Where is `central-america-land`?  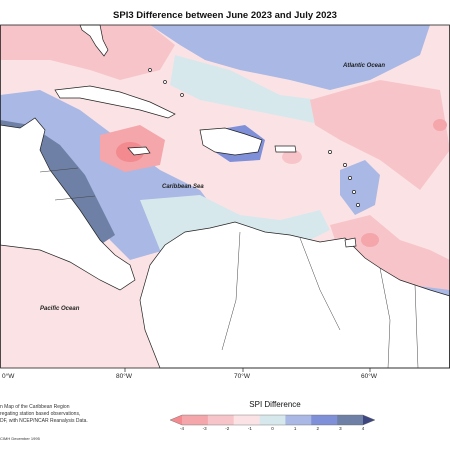
central-america-land is located at coordinates (68, 204).